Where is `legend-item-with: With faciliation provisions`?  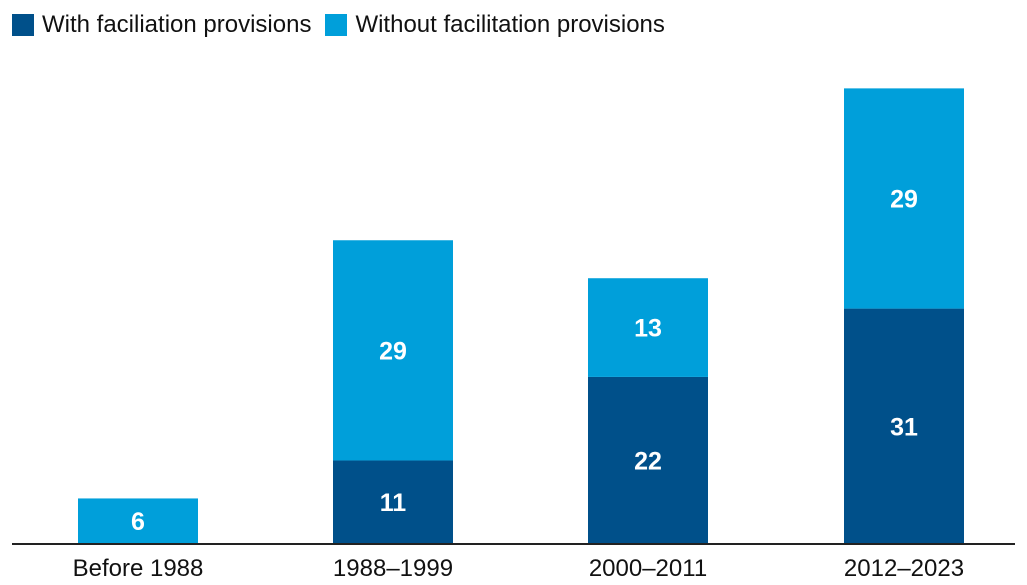 legend-item-with: With faciliation provisions is located at coordinates (161, 25).